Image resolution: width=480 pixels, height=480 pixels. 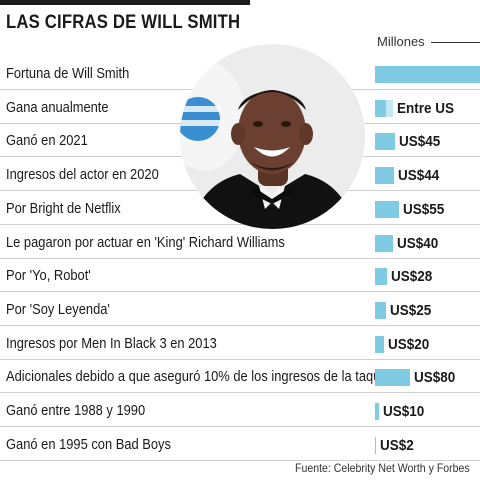 What do you see at coordinates (240, 309) in the screenshot?
I see `table-row: Por 'Soy Leyenda' US$25` at bounding box center [240, 309].